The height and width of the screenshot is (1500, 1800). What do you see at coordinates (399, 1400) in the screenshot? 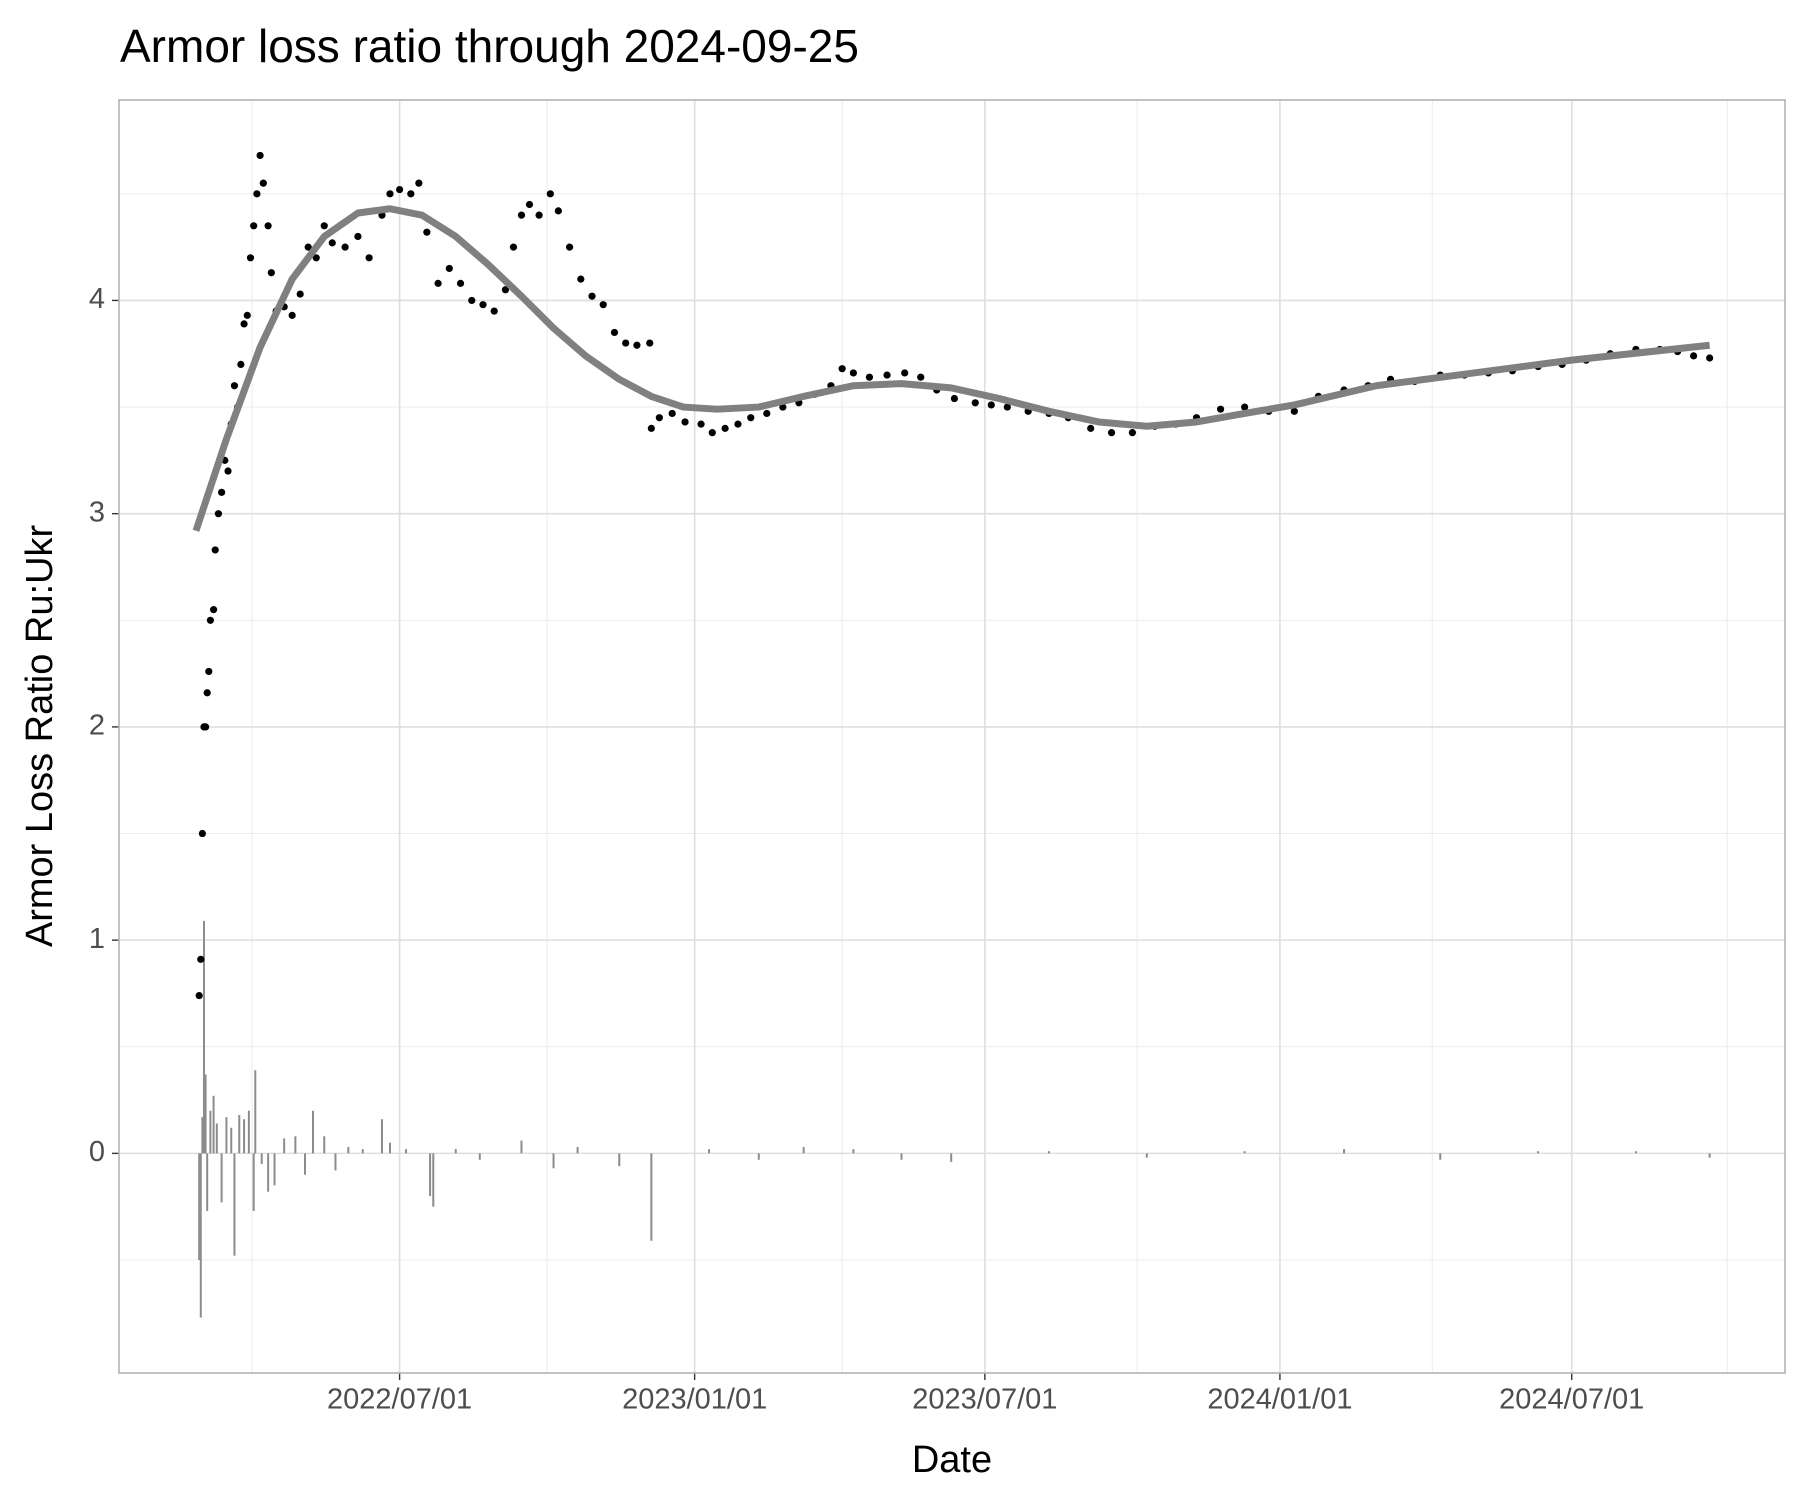
I see `x-tick-label: 2022/07/01` at bounding box center [399, 1400].